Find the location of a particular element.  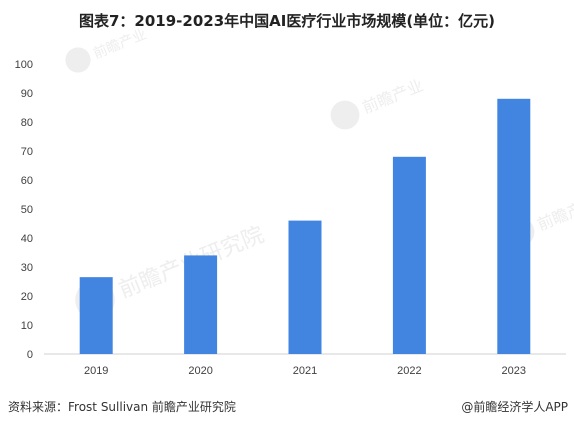

label-layer: 2019 2020 2021 2022 2023 is located at coordinates (305, 371).